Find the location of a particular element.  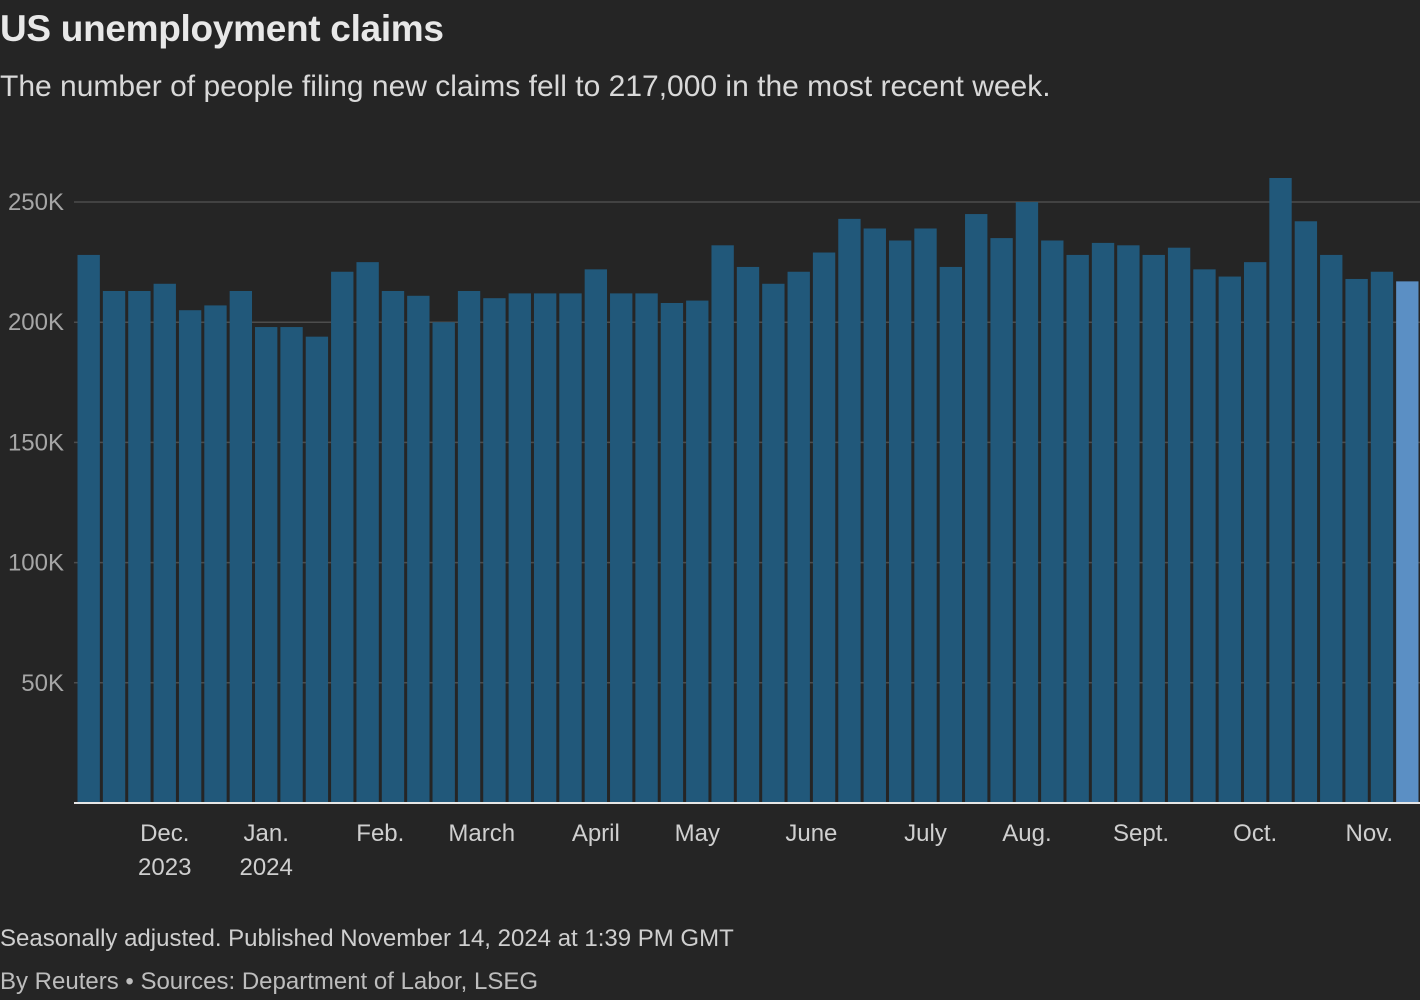

x-month-label: Jan. is located at coordinates (266, 833).